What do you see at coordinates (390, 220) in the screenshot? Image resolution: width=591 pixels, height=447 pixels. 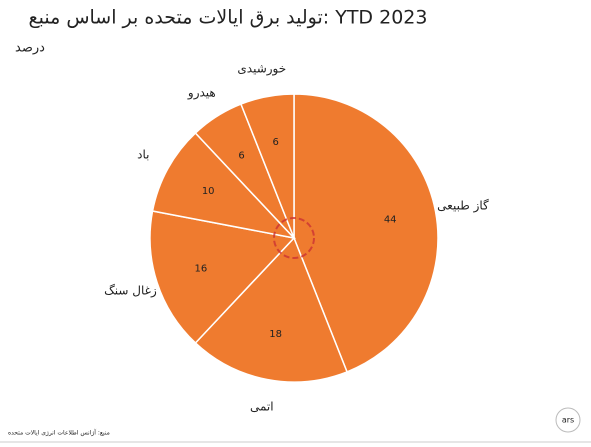 I see `data-label: 44` at bounding box center [390, 220].